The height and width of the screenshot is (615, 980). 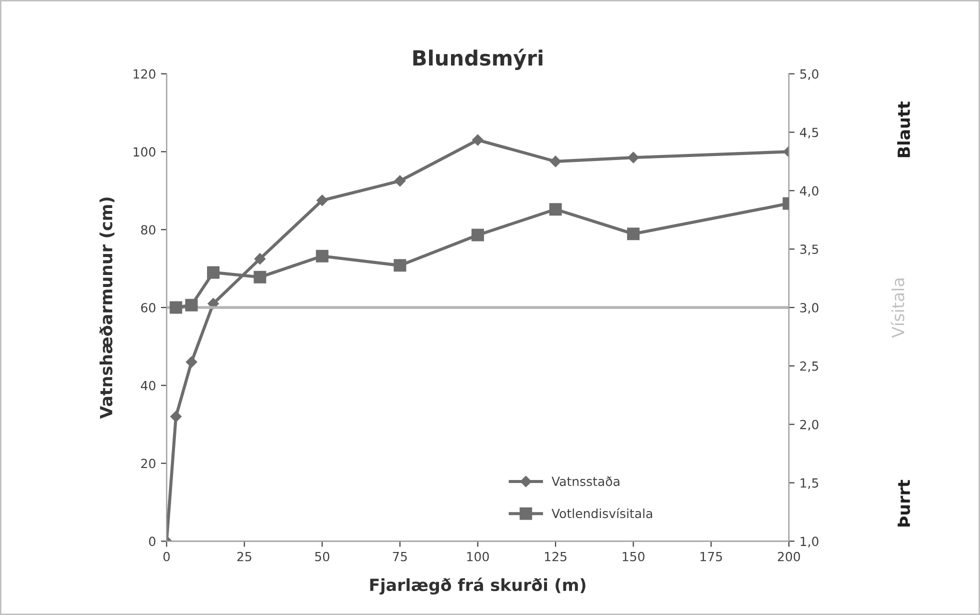 I want to click on y2-tick-label: 1,0, so click(x=809, y=542).